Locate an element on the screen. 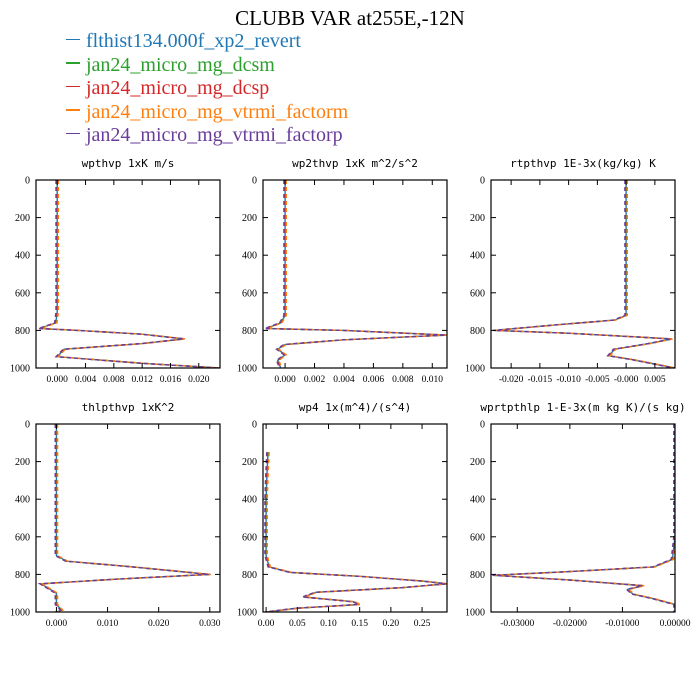 The width and height of the screenshot is (700, 700). panel-title: wp2thvp 1xK m^2/s^2 is located at coordinates (355, 163).